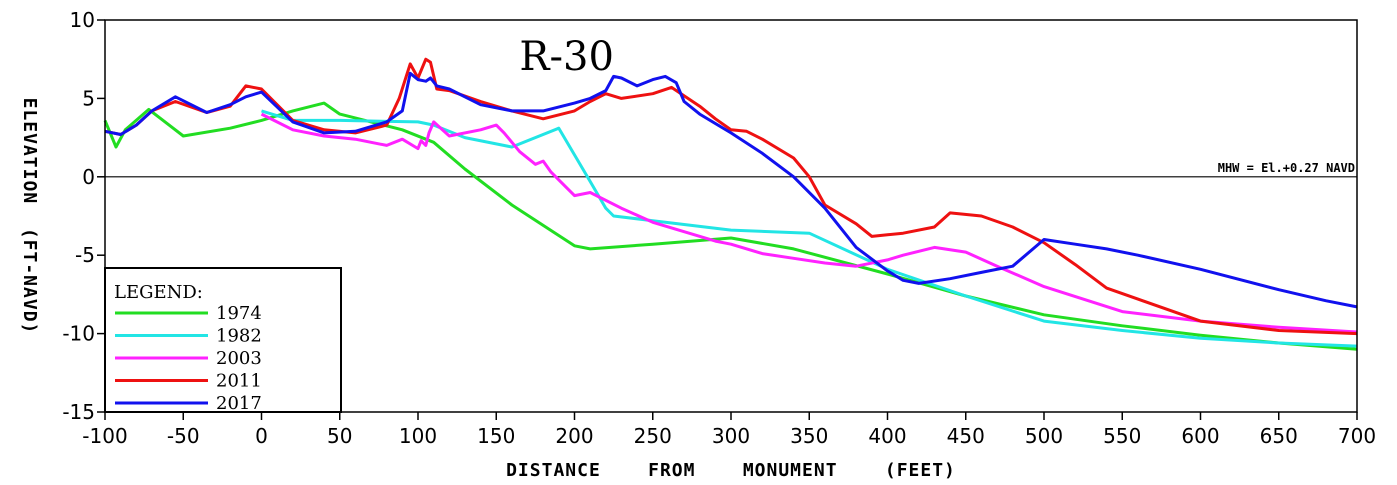 Image resolution: width=1397 pixels, height=485 pixels. I want to click on x-axis-title: DISTANCE FROM MONUMENT (FEET), so click(731, 470).